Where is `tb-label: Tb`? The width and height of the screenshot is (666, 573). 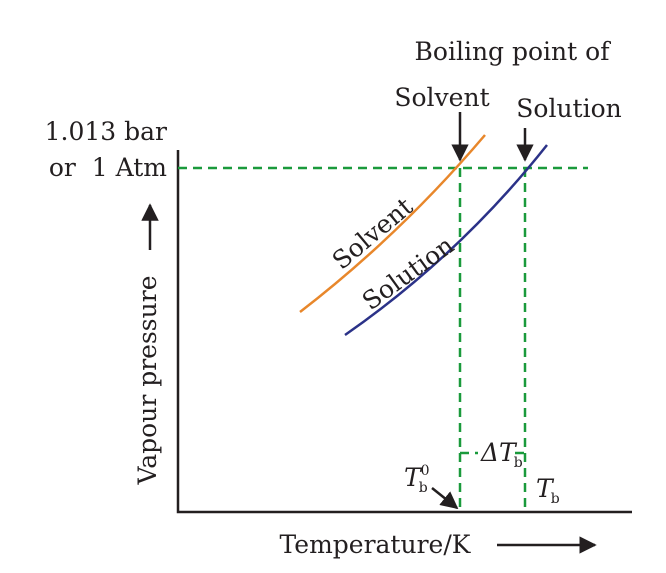 tb-label: Tb is located at coordinates (548, 490).